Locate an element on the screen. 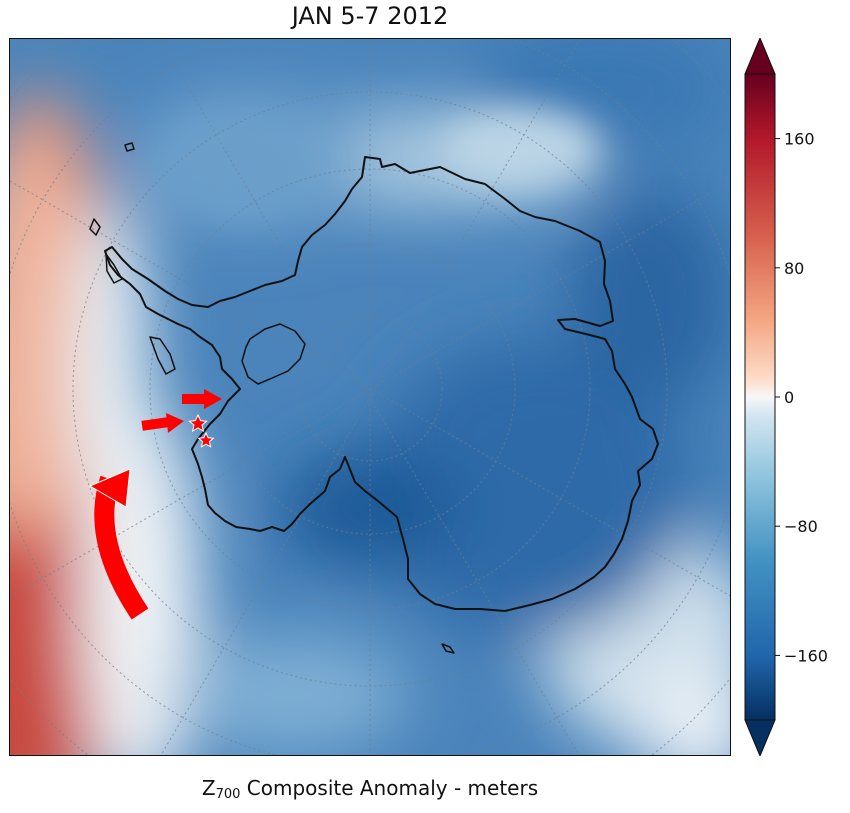  star-marker-south is located at coordinates (206, 439).